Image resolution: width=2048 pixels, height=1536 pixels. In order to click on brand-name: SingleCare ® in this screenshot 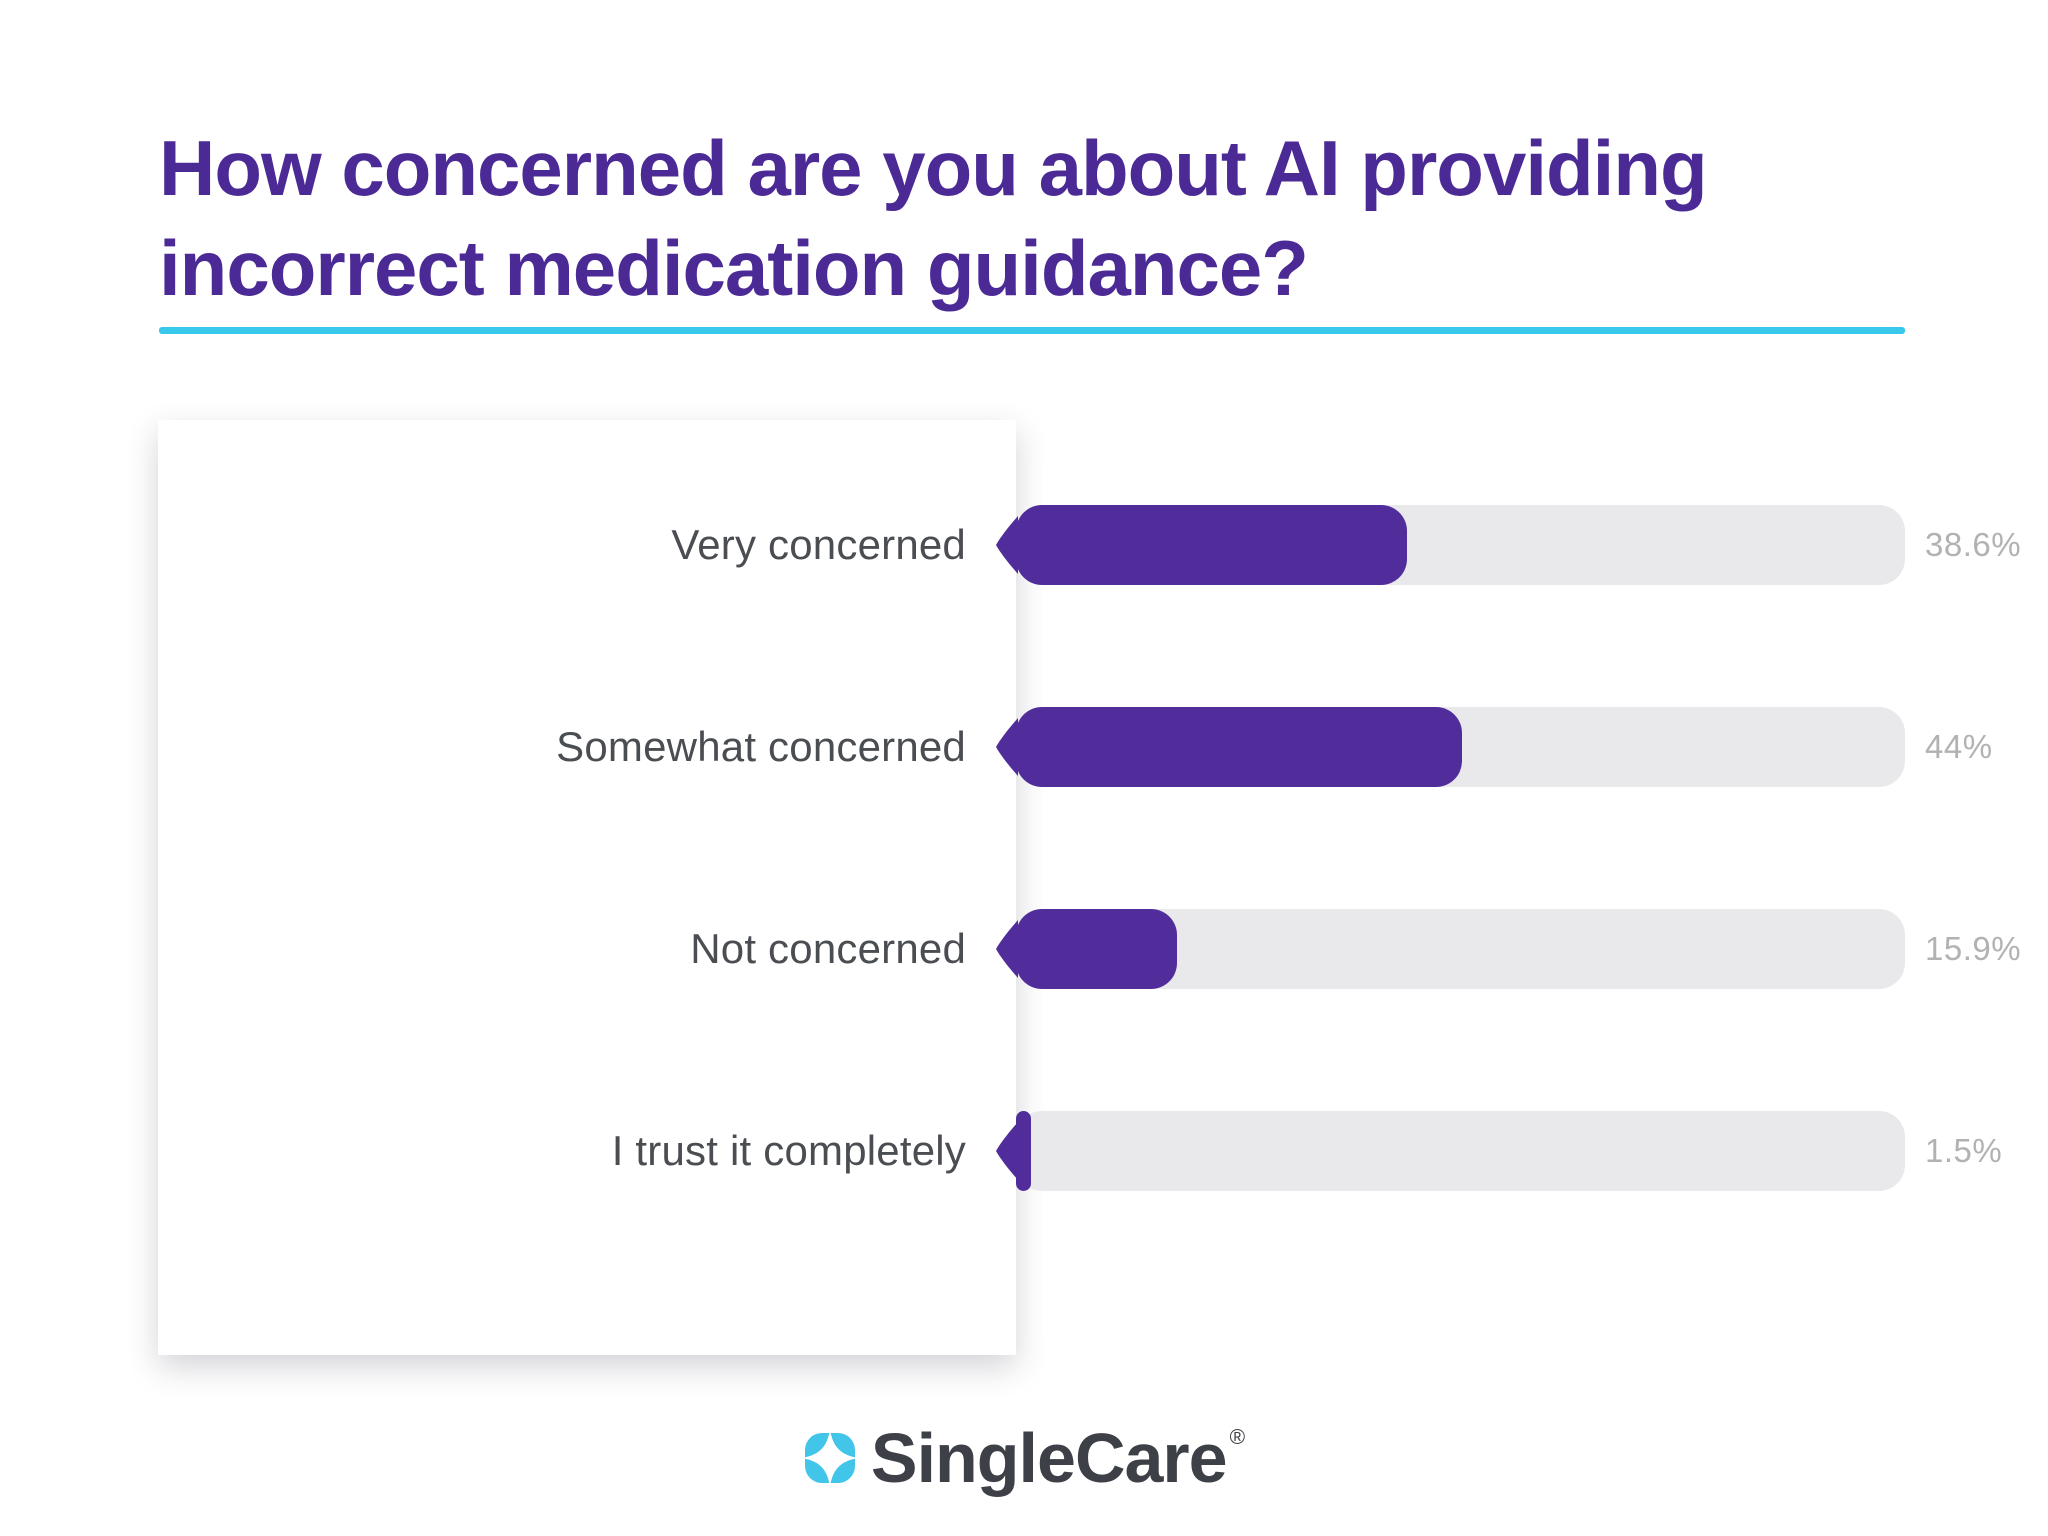, I will do `click(1058, 1458)`.